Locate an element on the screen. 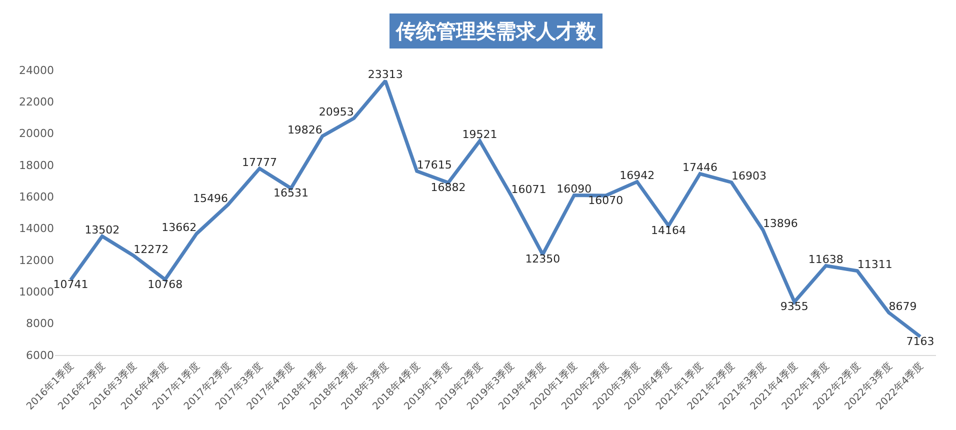 Image resolution: width=956 pixels, height=430 pixels. data-label: 16903 is located at coordinates (748, 176).